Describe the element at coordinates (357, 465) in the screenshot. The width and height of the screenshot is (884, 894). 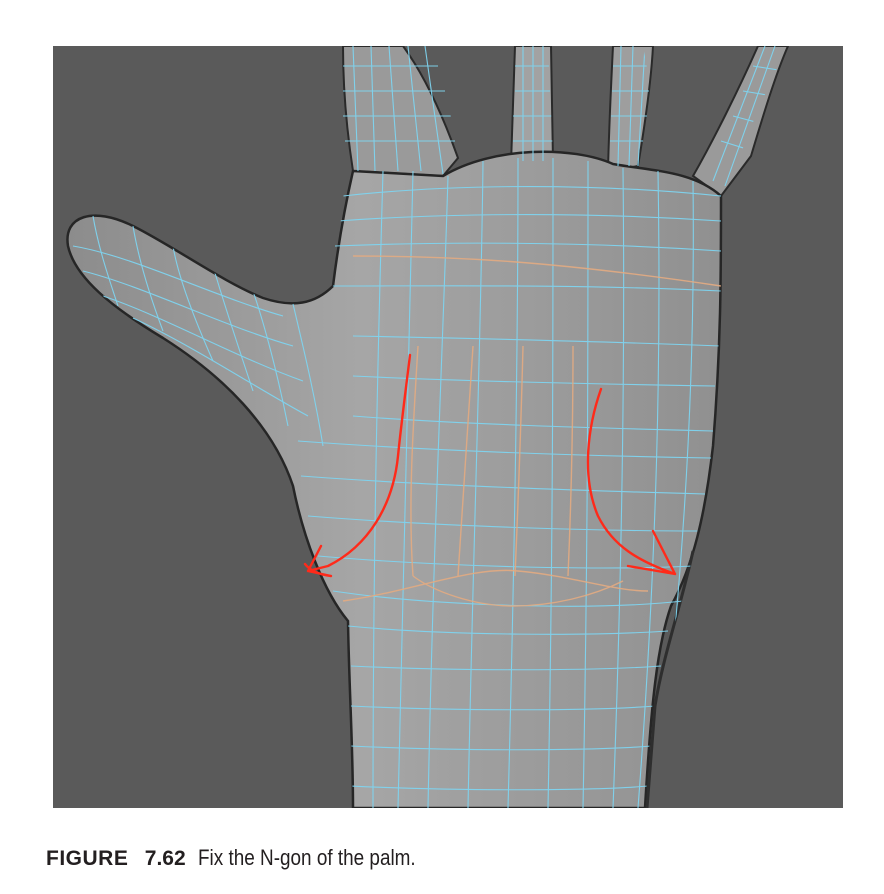
I see `annotation-arrow-left` at that location.